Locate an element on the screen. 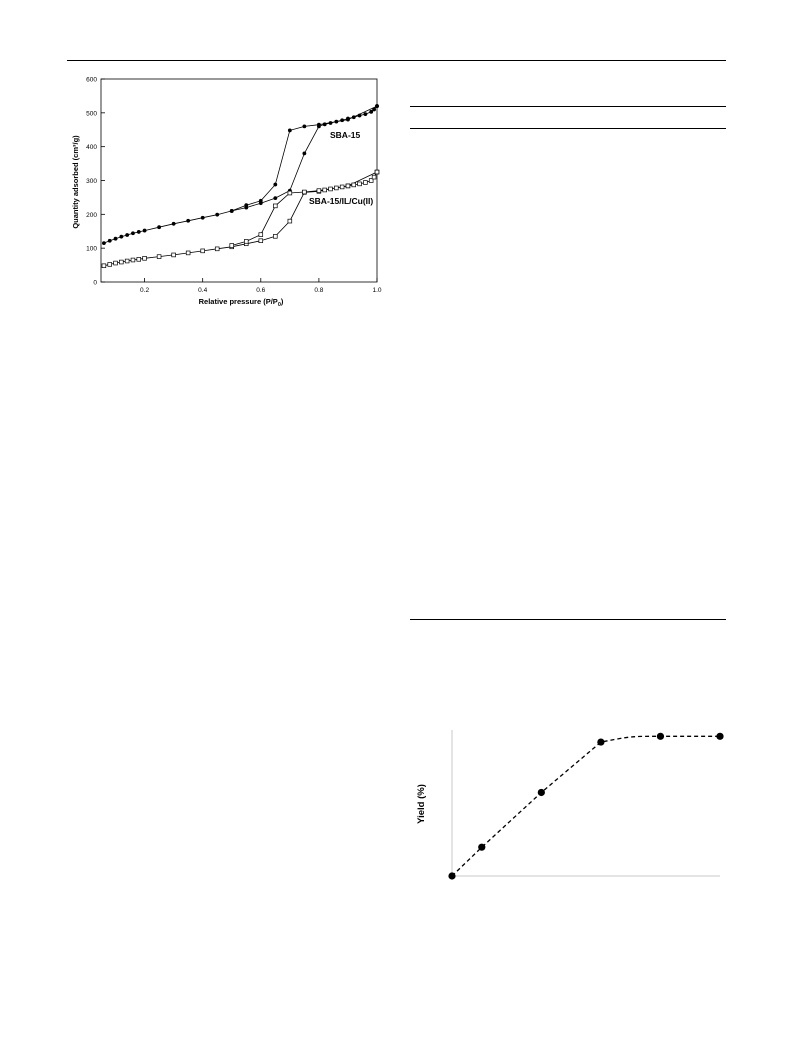  yield-markers is located at coordinates (586, 806).